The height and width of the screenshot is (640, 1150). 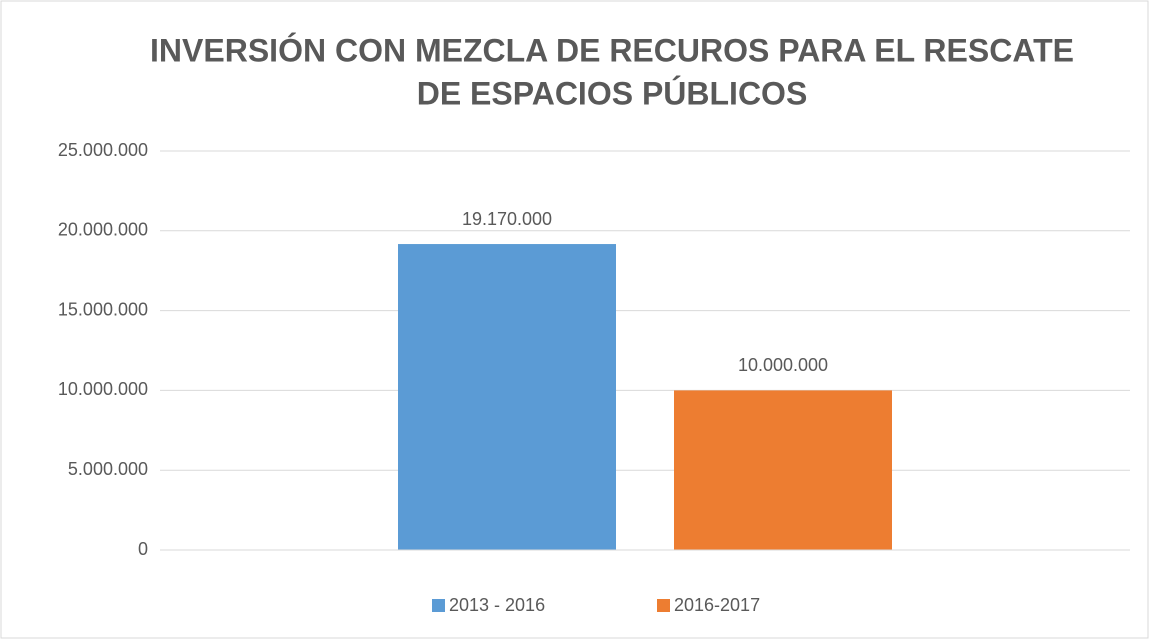 I want to click on data-label: 10.000.000, so click(x=783, y=365).